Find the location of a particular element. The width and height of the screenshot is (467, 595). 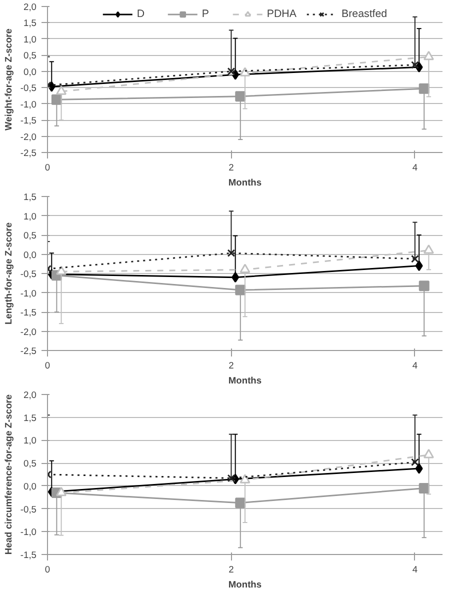

legend-label: D is located at coordinates (141, 14).